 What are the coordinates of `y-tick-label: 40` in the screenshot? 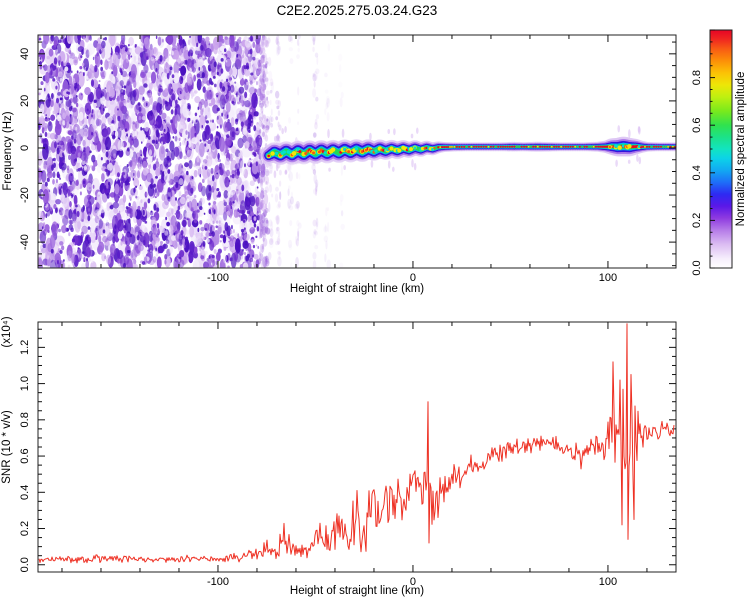 It's located at (25, 54).